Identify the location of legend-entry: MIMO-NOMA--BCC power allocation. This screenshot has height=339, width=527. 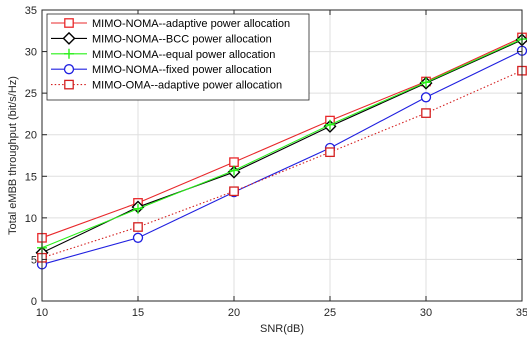
(161, 38).